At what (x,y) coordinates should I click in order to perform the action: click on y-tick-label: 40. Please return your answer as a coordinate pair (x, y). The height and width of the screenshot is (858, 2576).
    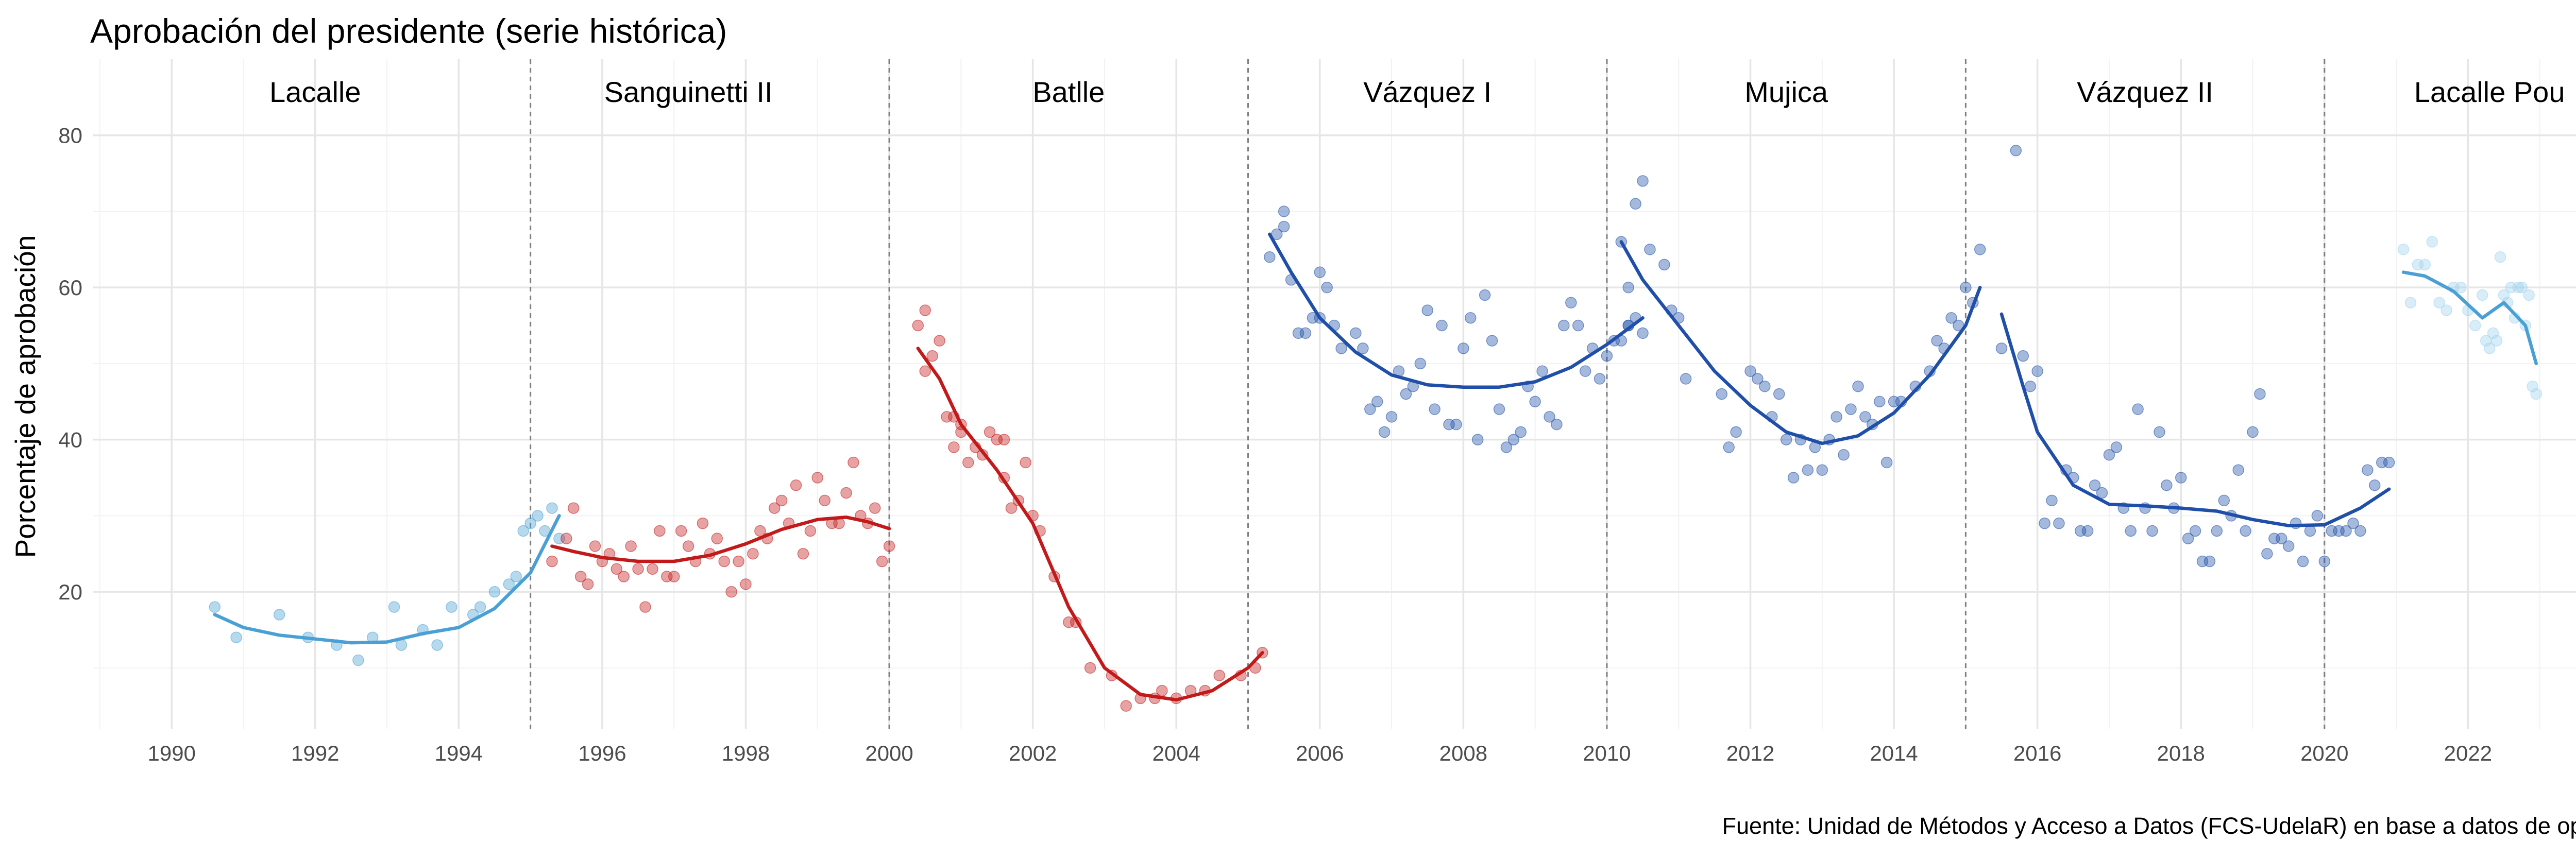
    Looking at the image, I should click on (70, 440).